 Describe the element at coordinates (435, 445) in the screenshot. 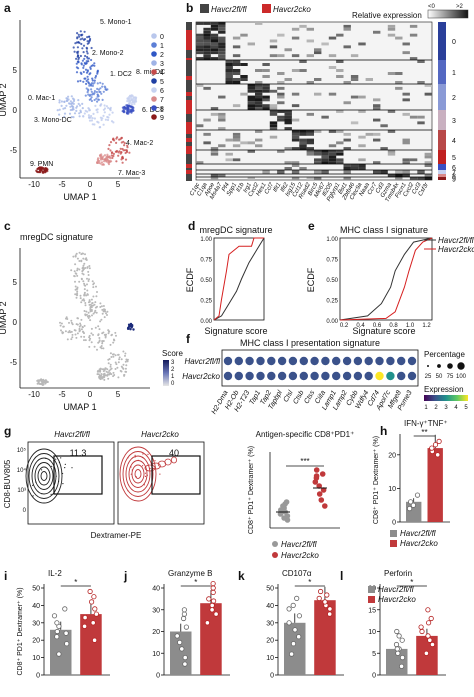

I see `panel-h-point-cko` at that location.